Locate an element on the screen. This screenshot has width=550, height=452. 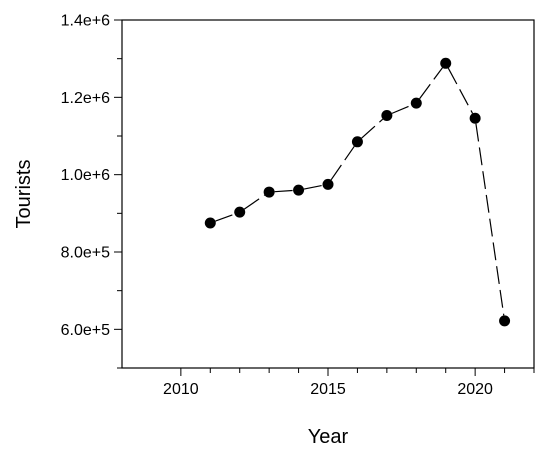
y-tick-label: 1.4e+6 is located at coordinates (85, 21).